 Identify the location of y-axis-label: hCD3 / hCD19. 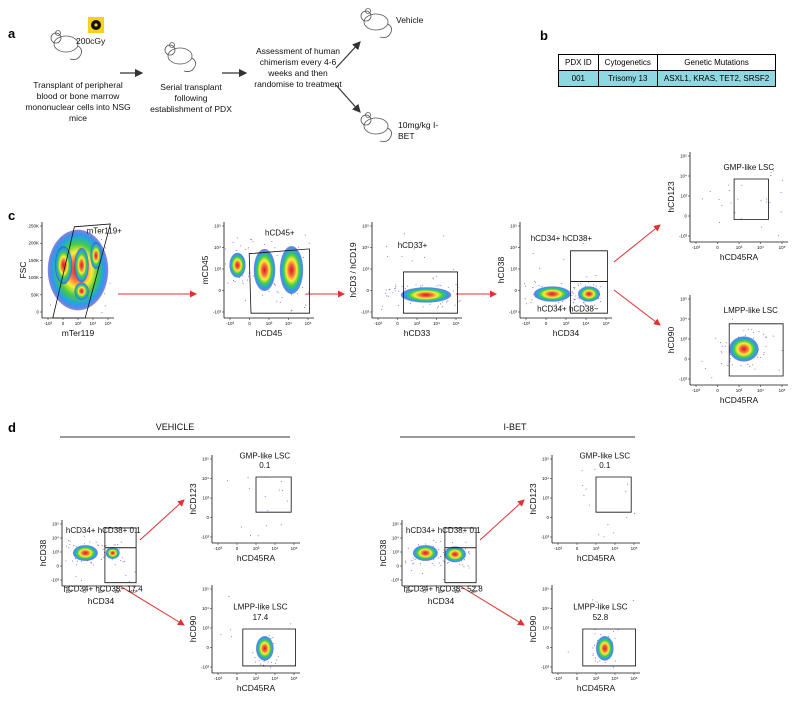
(353, 270).